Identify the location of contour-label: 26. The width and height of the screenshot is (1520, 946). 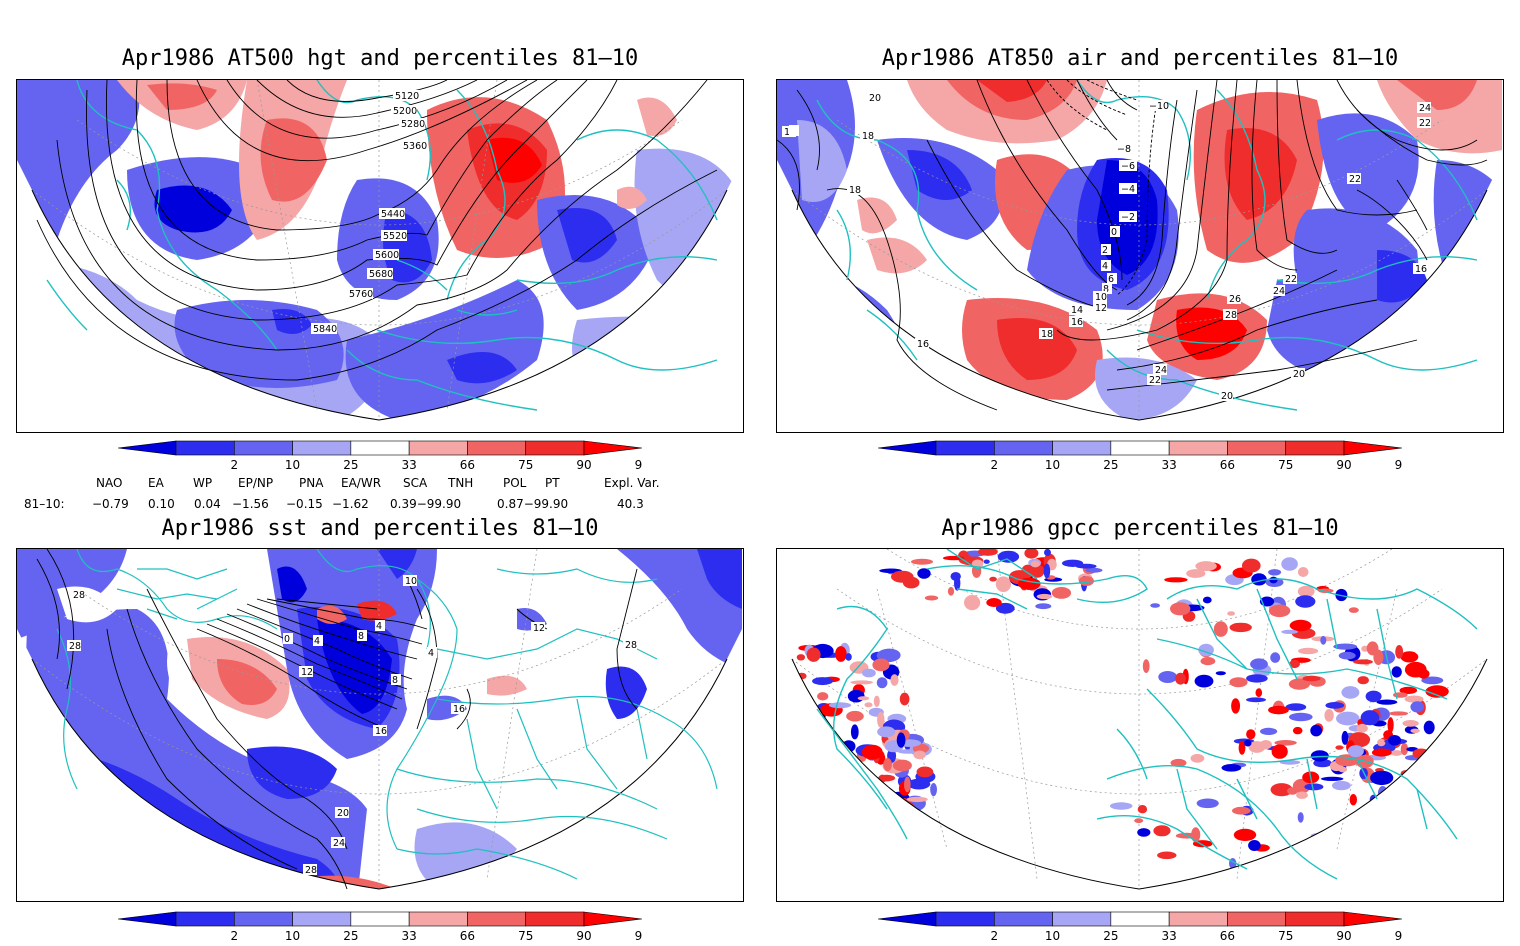
(1235, 299).